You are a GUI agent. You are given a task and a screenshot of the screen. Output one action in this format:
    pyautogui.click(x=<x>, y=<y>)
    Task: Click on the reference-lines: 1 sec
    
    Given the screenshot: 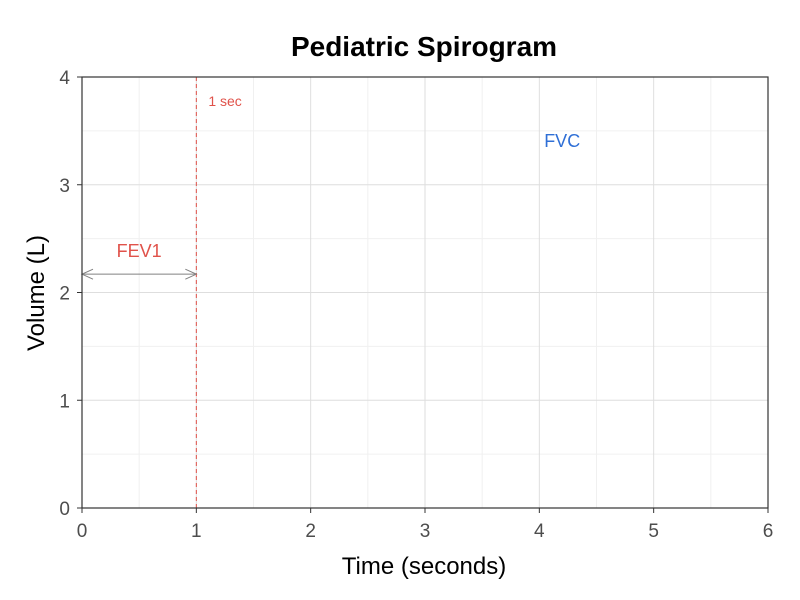 What is the action you would take?
    pyautogui.click(x=218, y=292)
    